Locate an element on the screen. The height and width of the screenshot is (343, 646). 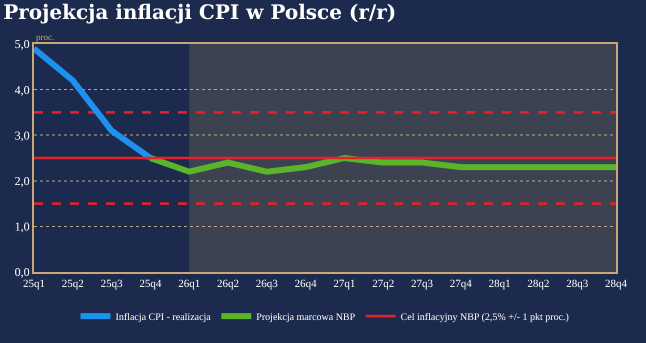
x-tick-label: 26q3 is located at coordinates (267, 284).